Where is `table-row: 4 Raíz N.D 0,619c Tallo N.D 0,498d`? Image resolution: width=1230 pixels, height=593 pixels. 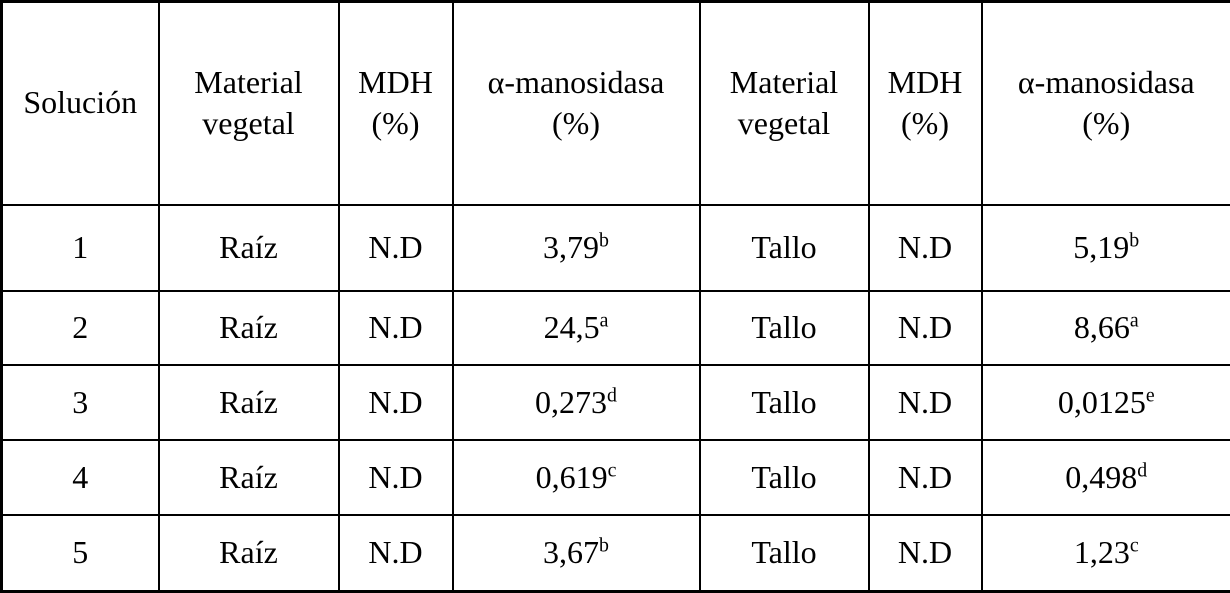
table-row: 4 Raíz N.D 0,619c Tallo N.D 0,498d is located at coordinates (616, 477).